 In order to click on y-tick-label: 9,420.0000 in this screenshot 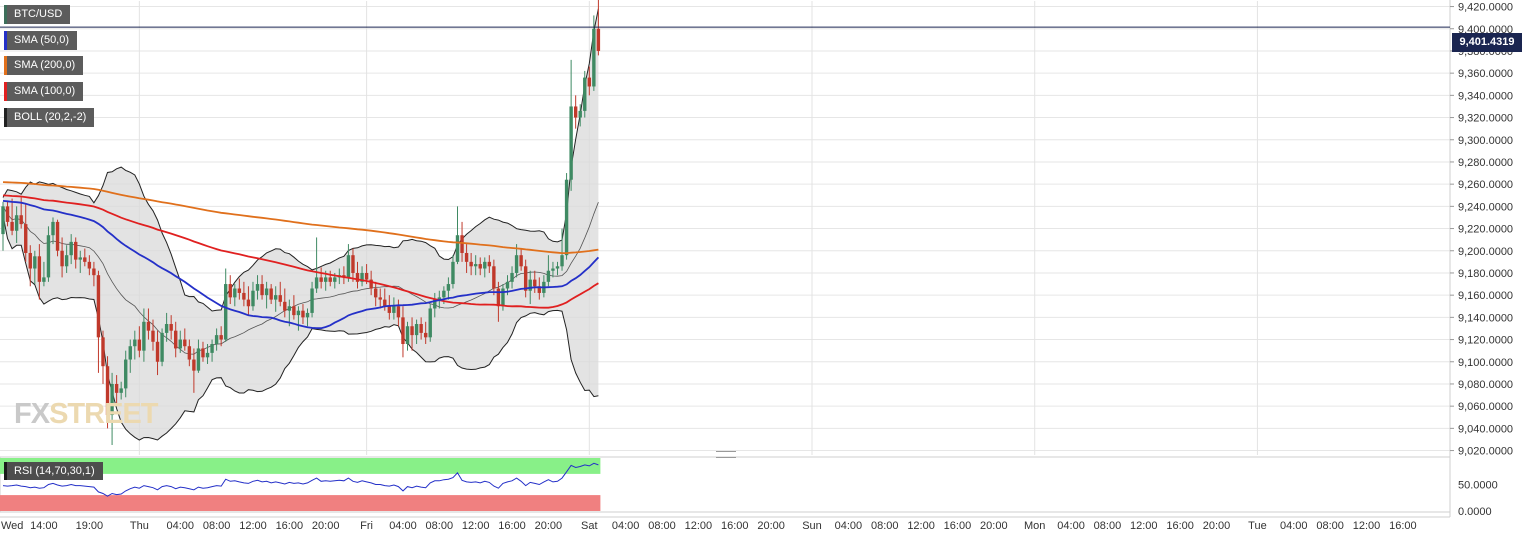, I will do `click(1485, 8)`.